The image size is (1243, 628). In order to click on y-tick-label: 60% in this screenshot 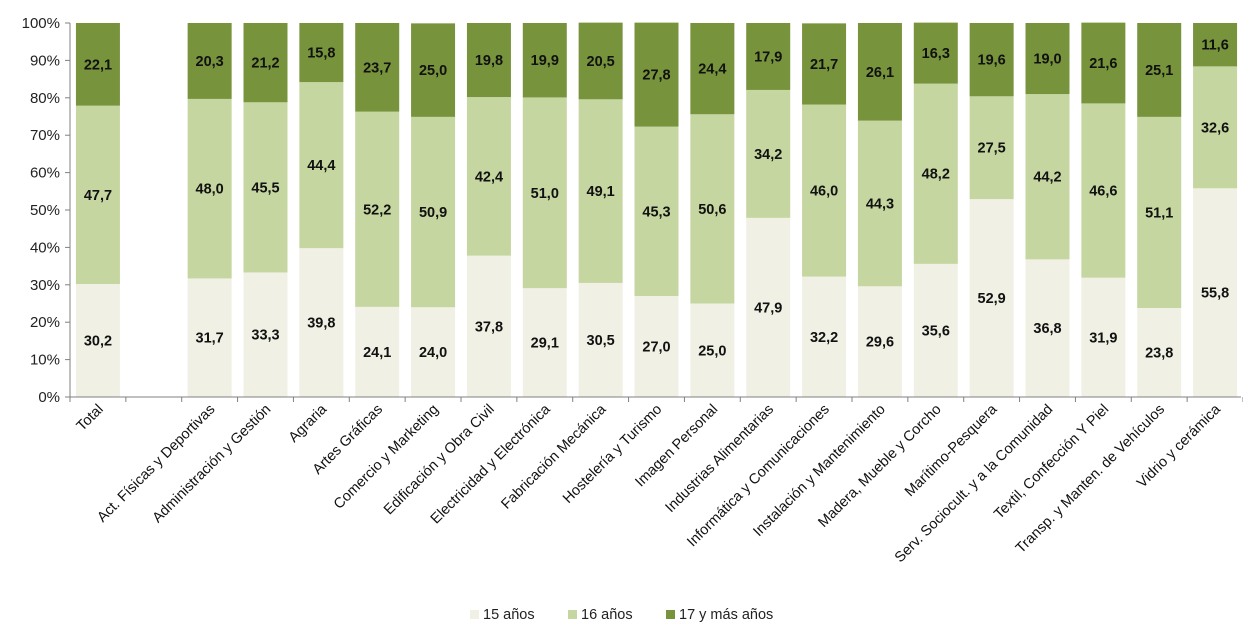, I will do `click(45, 173)`.